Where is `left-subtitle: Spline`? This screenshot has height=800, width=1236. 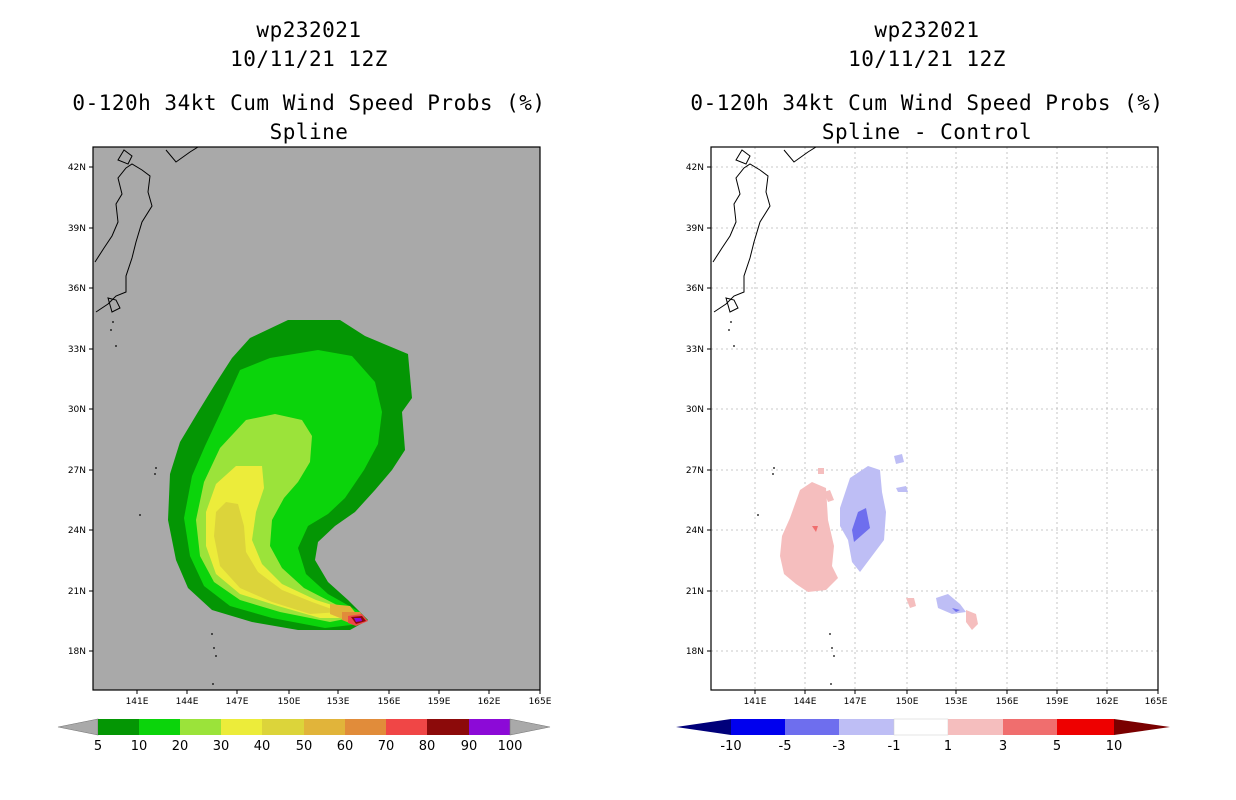 left-subtitle: Spline is located at coordinates (309, 132).